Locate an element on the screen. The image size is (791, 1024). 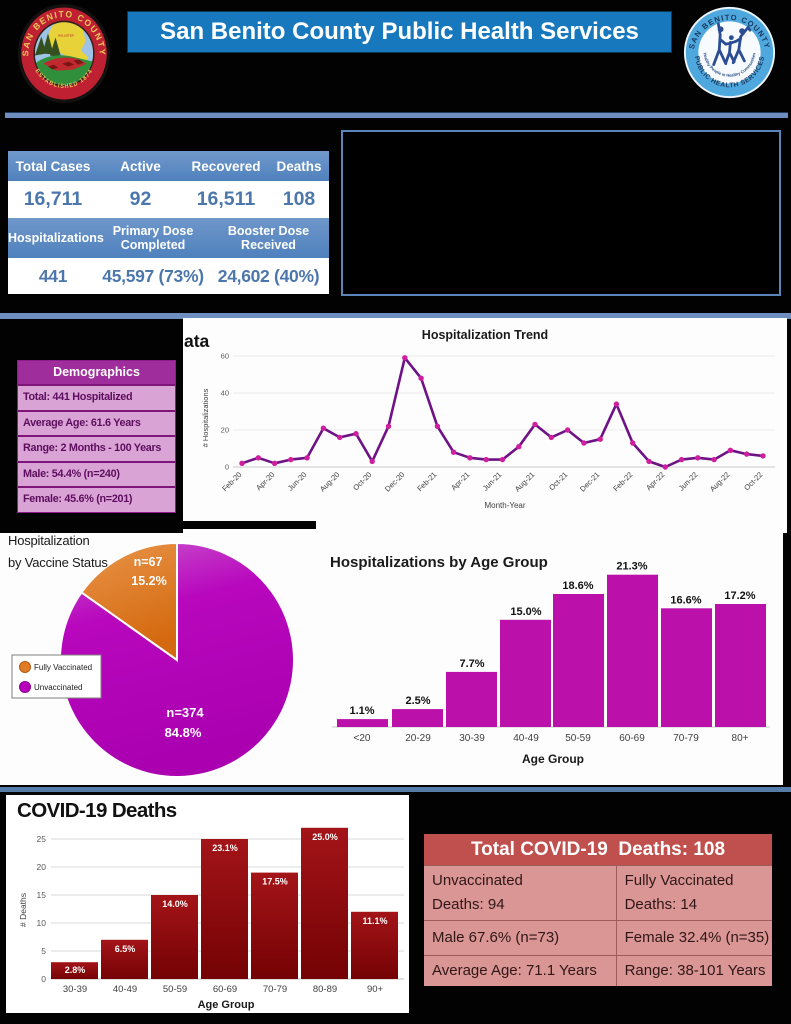
svg-text: 7.7% is located at coordinates (471, 664).